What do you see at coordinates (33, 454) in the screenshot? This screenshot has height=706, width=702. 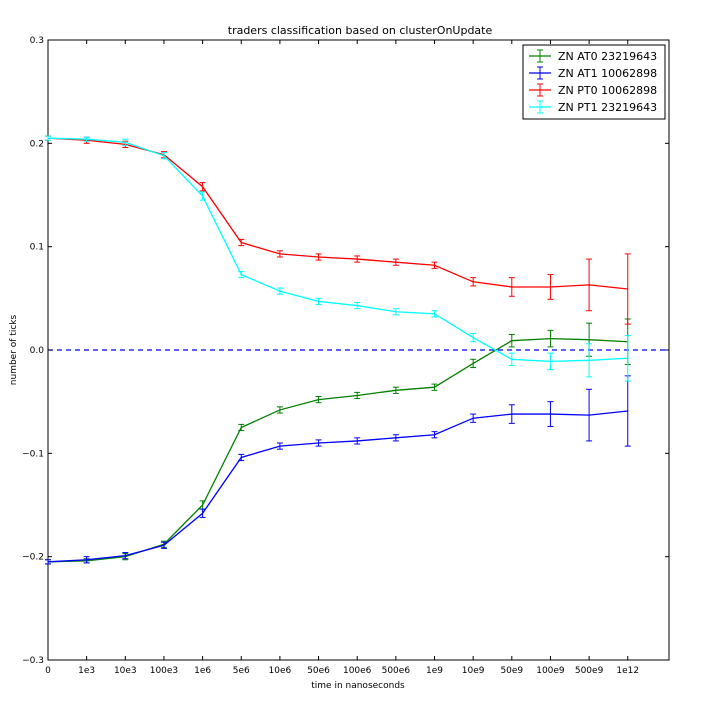 I see `y-tick-label: −0.1` at bounding box center [33, 454].